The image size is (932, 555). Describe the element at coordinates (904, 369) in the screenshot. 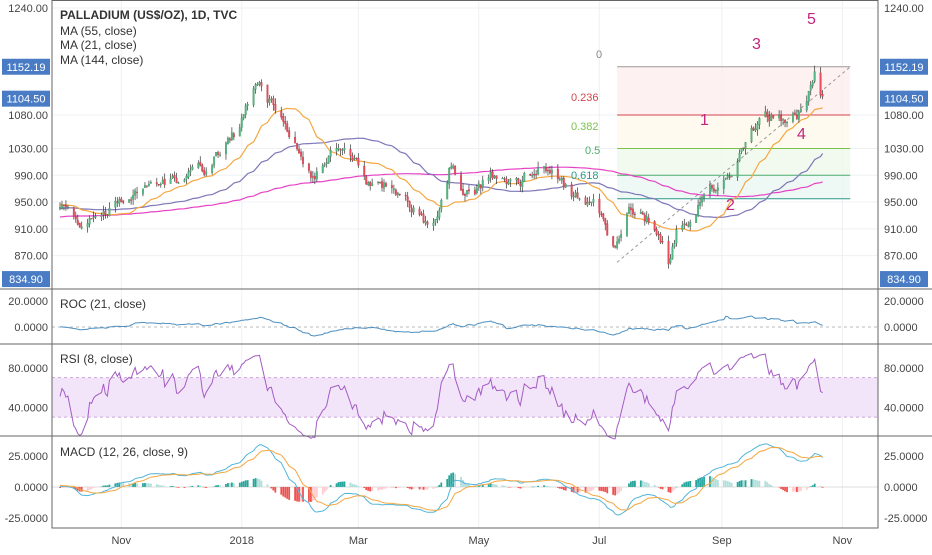

I see `indicator-y-label-right: 80.0000` at that location.